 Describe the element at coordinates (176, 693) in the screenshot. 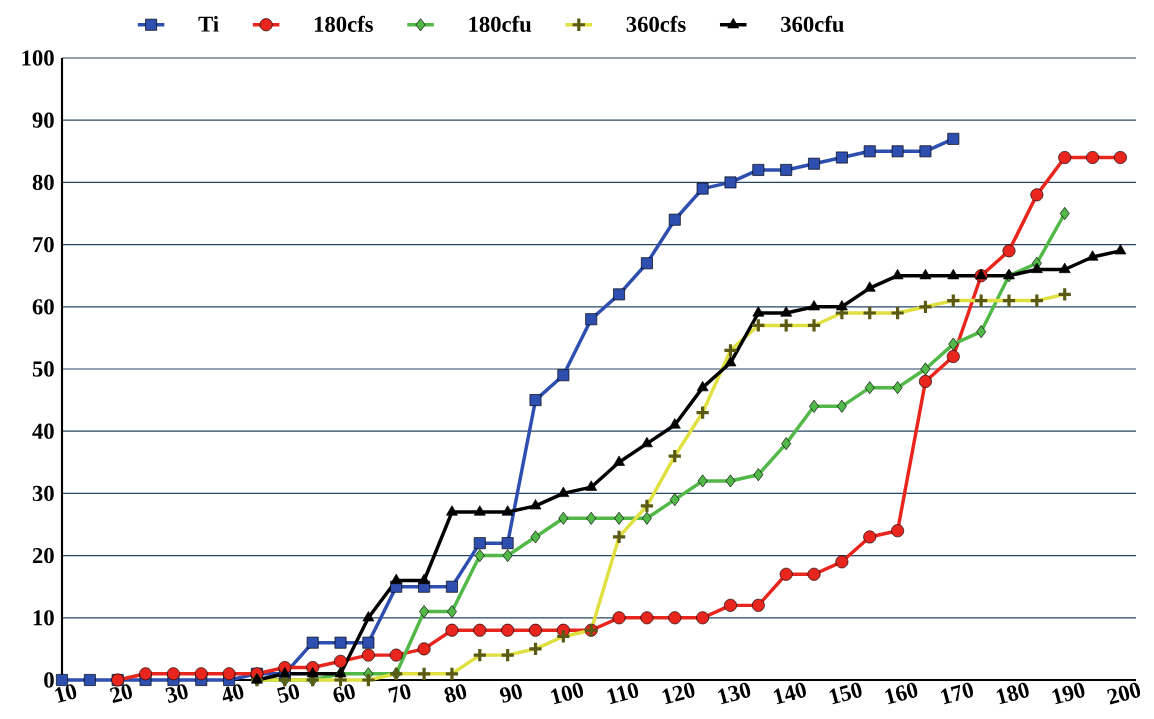

I see `x-tick-label: 30` at that location.